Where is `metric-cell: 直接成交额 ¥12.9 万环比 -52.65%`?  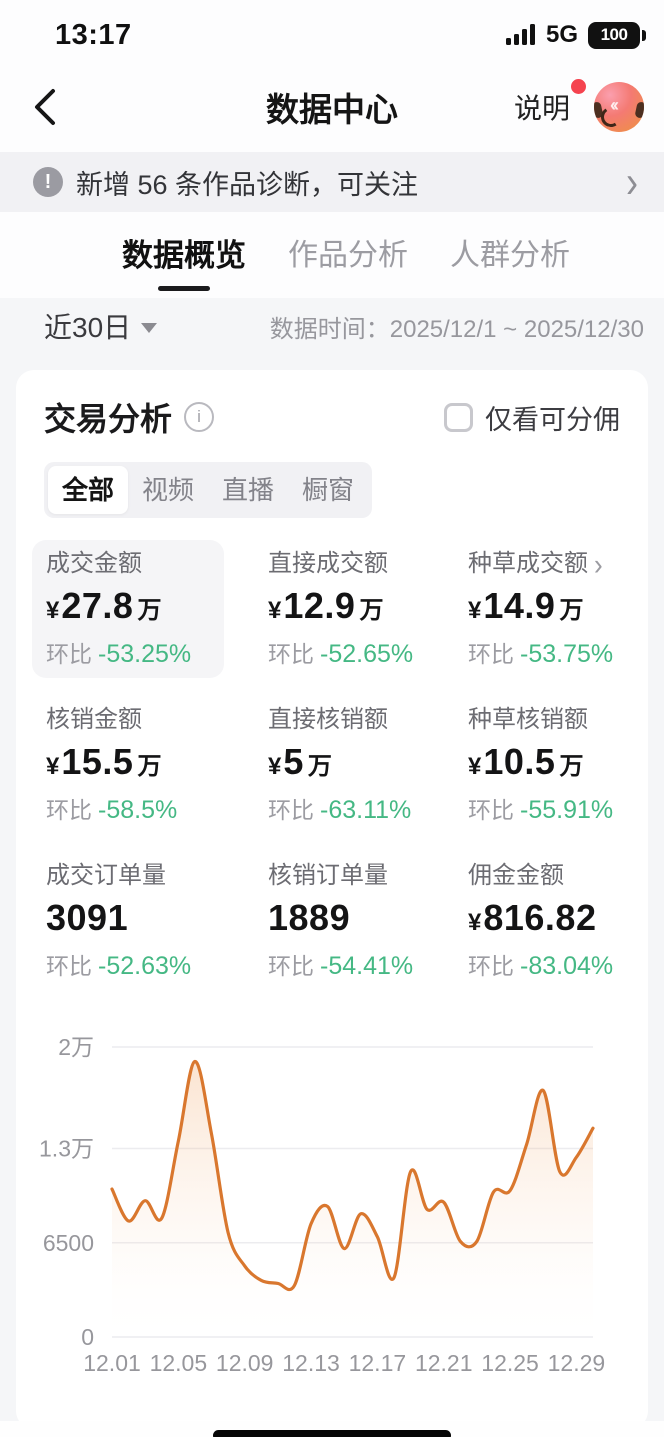
metric-cell: 直接成交额 ¥12.9 万环比 -52.65% is located at coordinates (336, 609).